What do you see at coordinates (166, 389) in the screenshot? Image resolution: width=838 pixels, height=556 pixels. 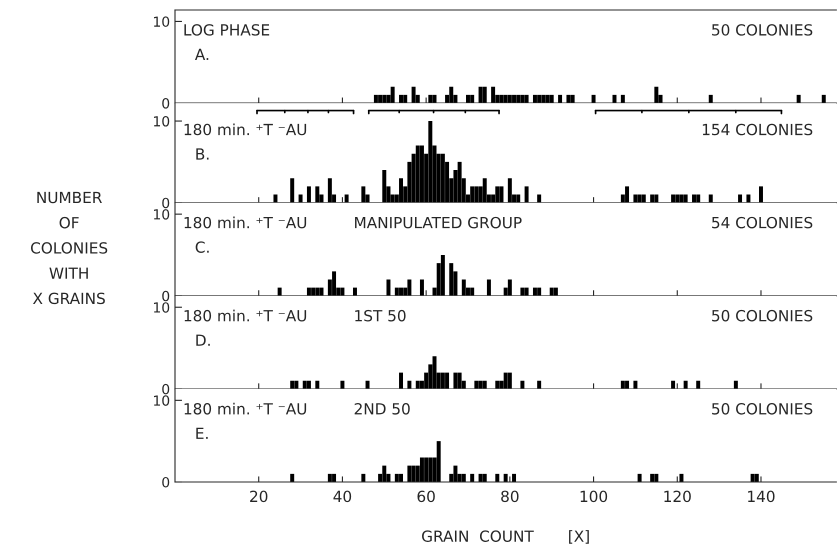 I see `y-tick-label: 0` at bounding box center [166, 389].